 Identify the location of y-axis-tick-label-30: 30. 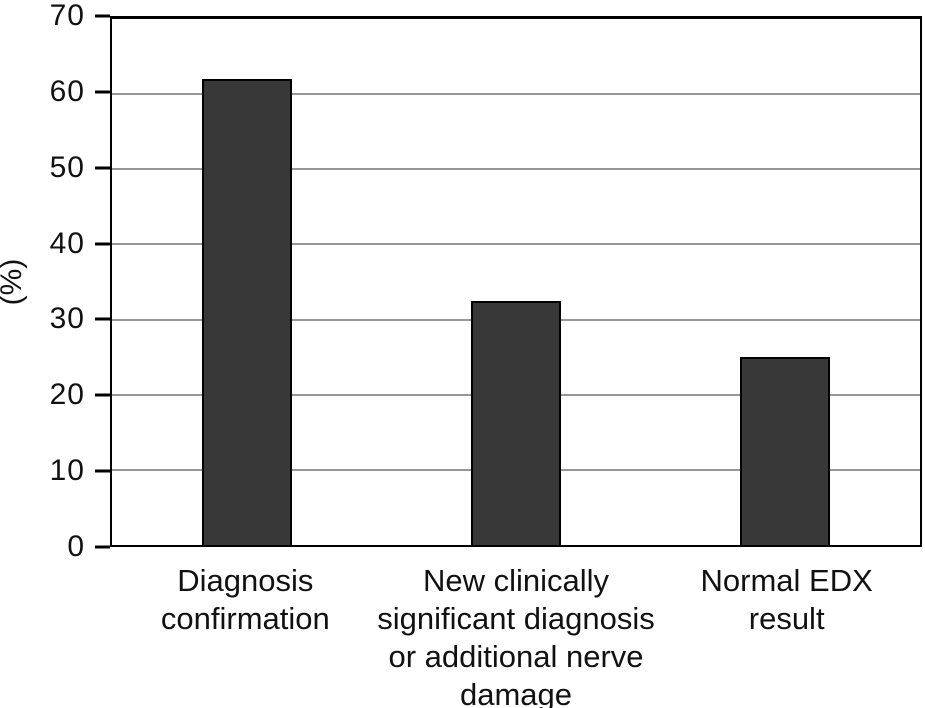
(67, 319).